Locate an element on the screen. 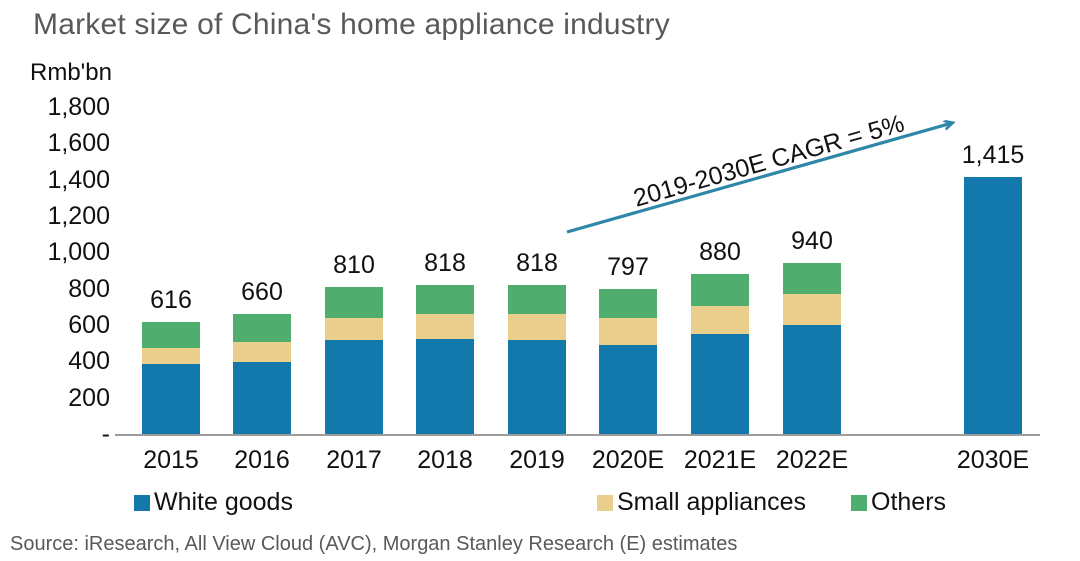  stacked-bar-2019 is located at coordinates (537, 359).